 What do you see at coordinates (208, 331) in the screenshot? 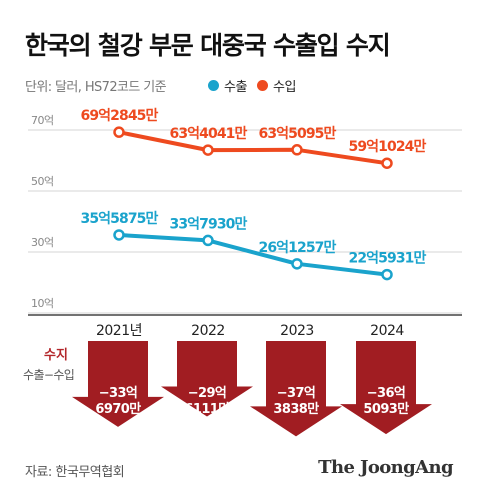
I see `x-tick-label: 2022` at bounding box center [208, 331].